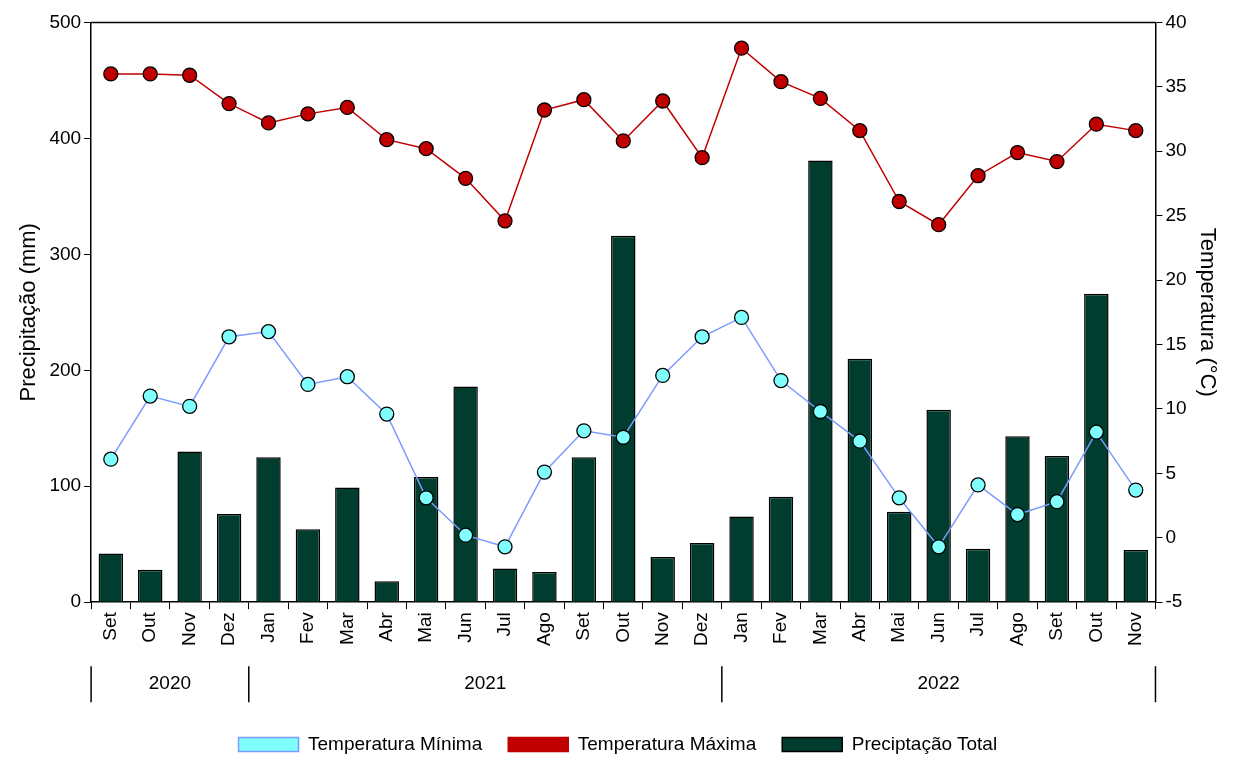 The width and height of the screenshot is (1240, 774). I want to click on text: 2020, so click(170, 683).